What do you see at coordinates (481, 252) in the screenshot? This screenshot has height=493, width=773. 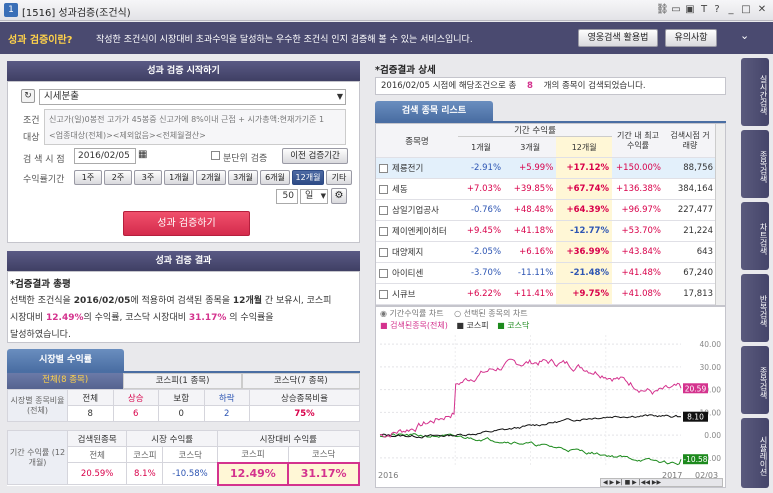 I see `return-1m: -2.05%` at bounding box center [481, 252].